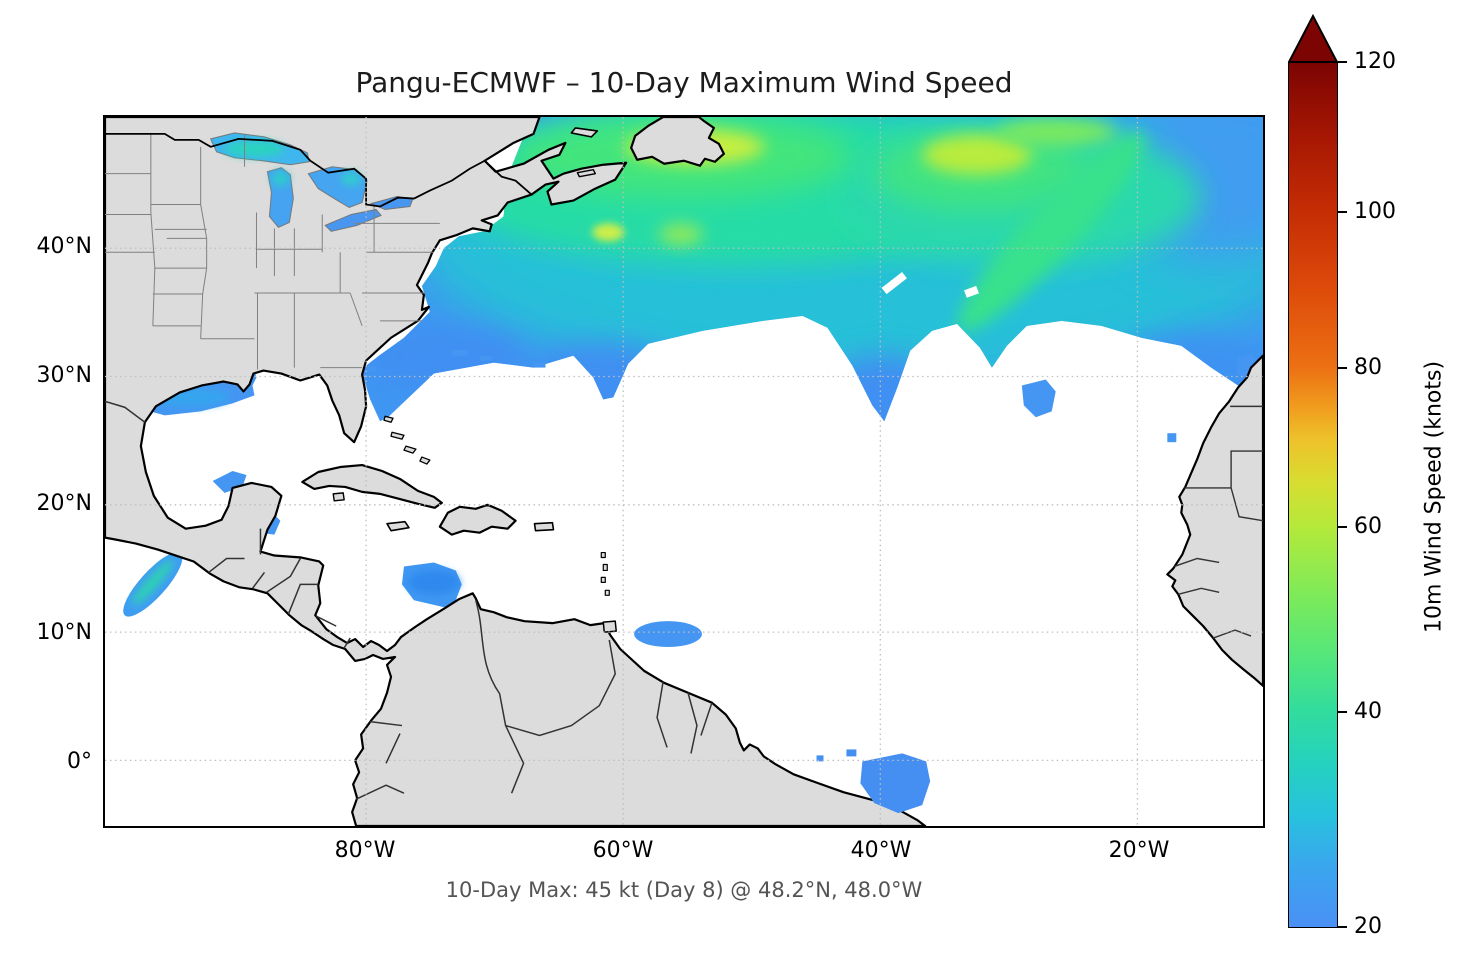 This screenshot has width=1466, height=969. What do you see at coordinates (407, 440) in the screenshot?
I see `land-bahamas` at bounding box center [407, 440].